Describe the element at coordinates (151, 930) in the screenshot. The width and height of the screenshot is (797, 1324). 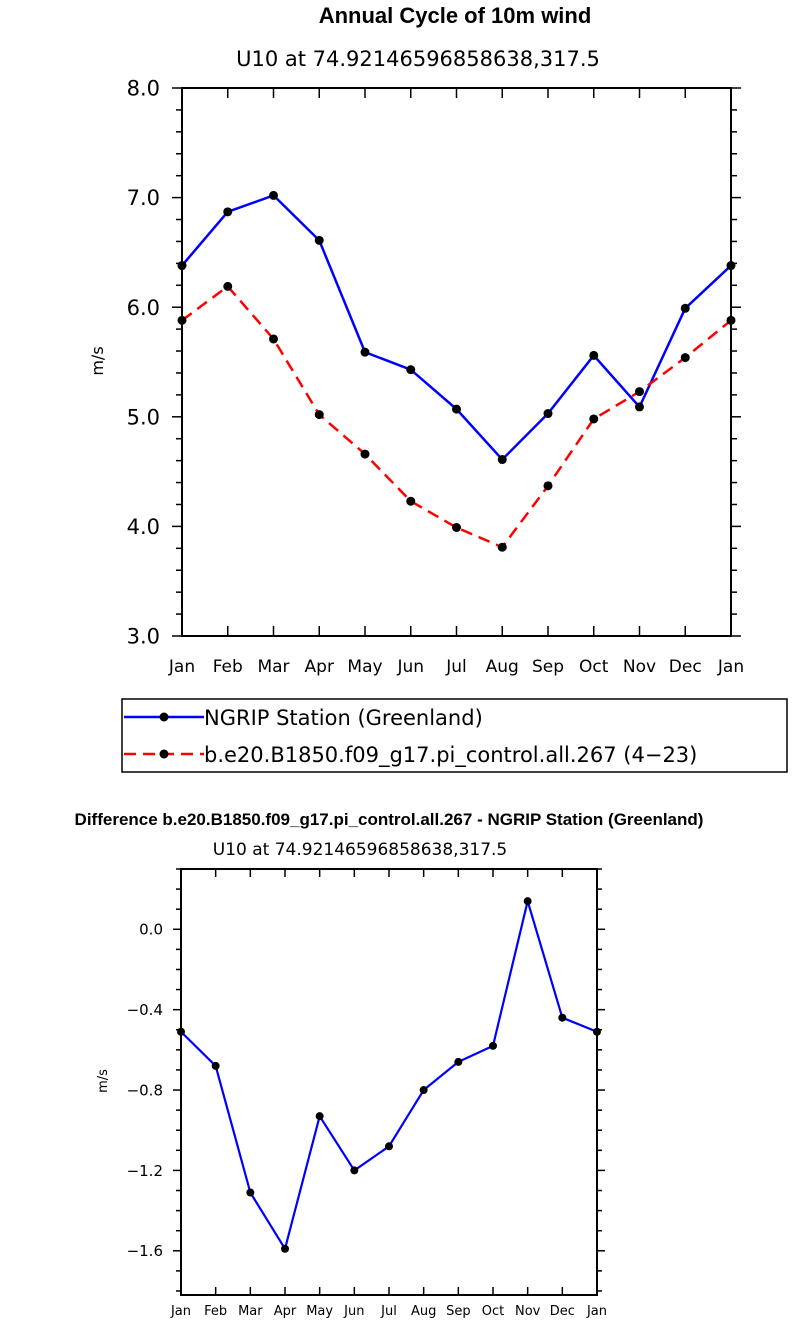
I see `y-tick-label: 0.0` at that location.